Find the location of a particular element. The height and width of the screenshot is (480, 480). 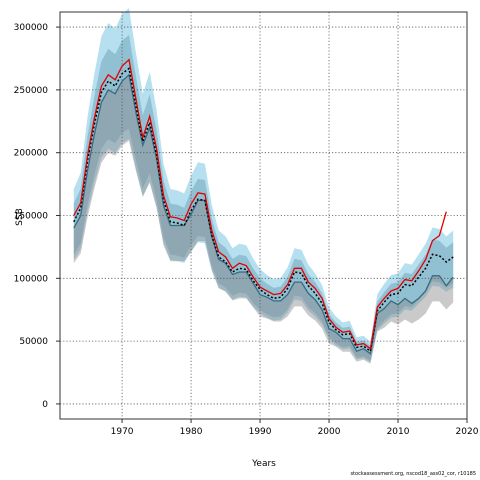

x-tick-label: 1980 is located at coordinates (191, 432).